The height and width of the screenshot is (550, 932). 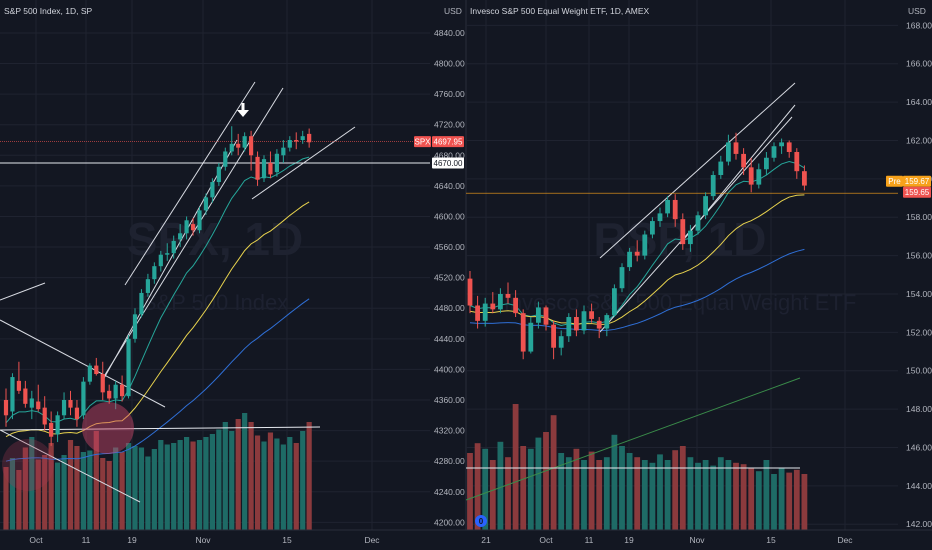 What do you see at coordinates (919, 524) in the screenshot?
I see `r-y-tick-label: 142.00` at bounding box center [919, 524].